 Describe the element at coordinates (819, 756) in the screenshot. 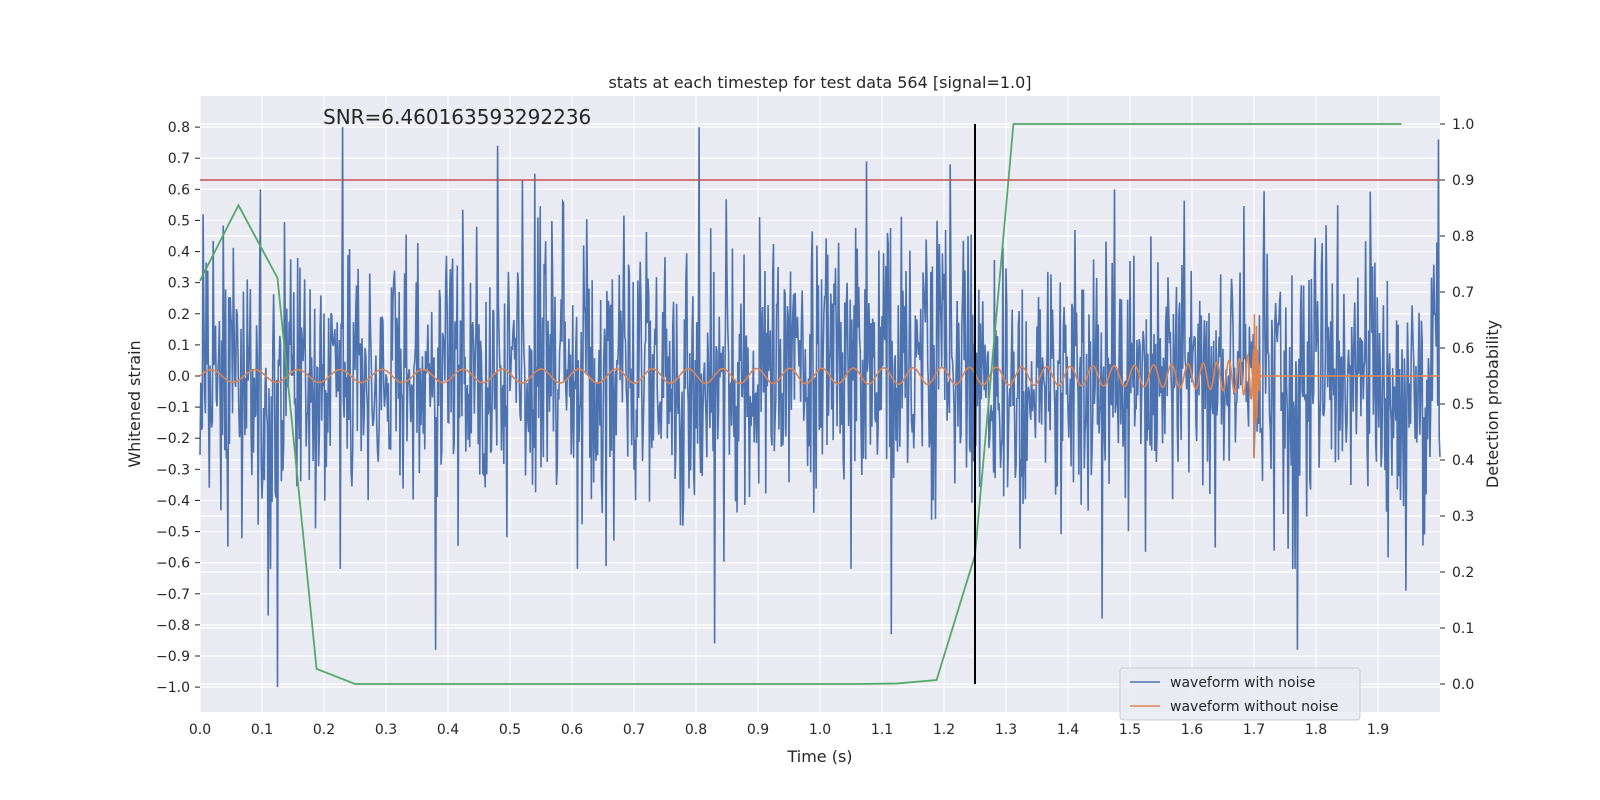

I see `x-axis-label: Time (s)` at that location.